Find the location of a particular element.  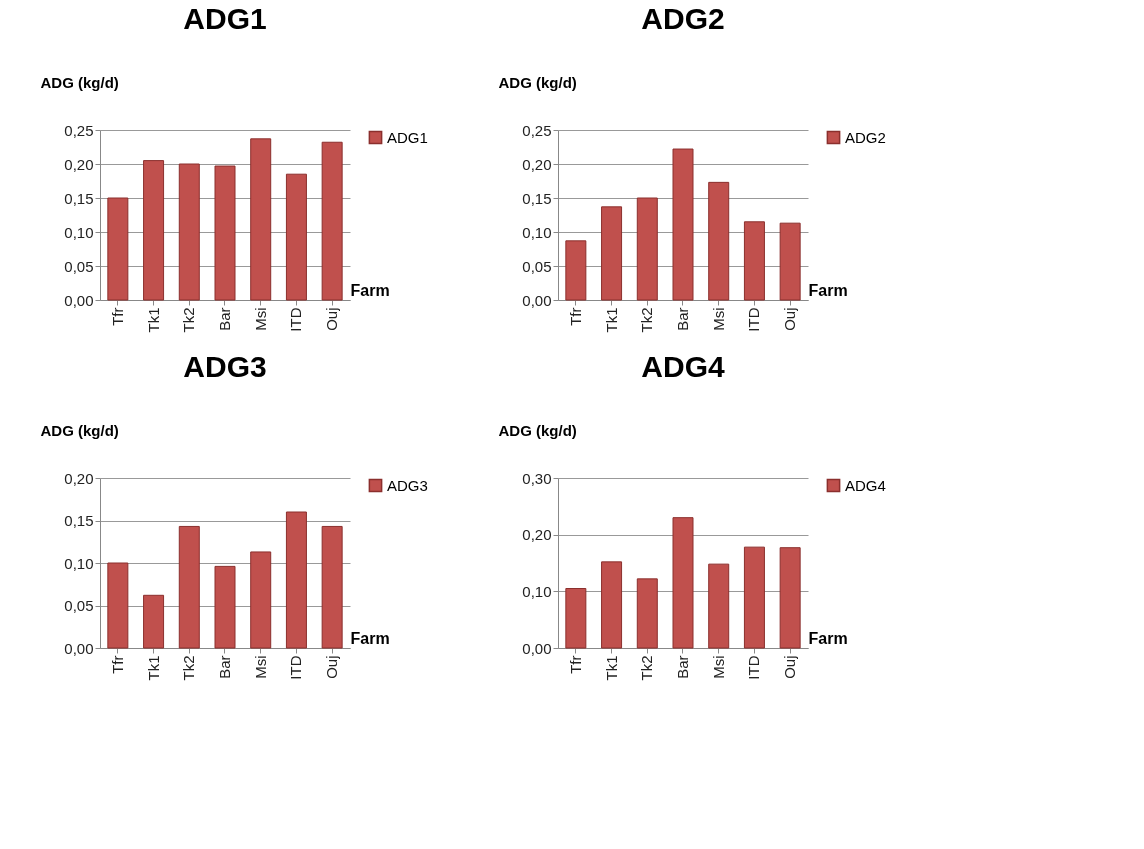

chart-title: ADG1 is located at coordinates (225, 18).